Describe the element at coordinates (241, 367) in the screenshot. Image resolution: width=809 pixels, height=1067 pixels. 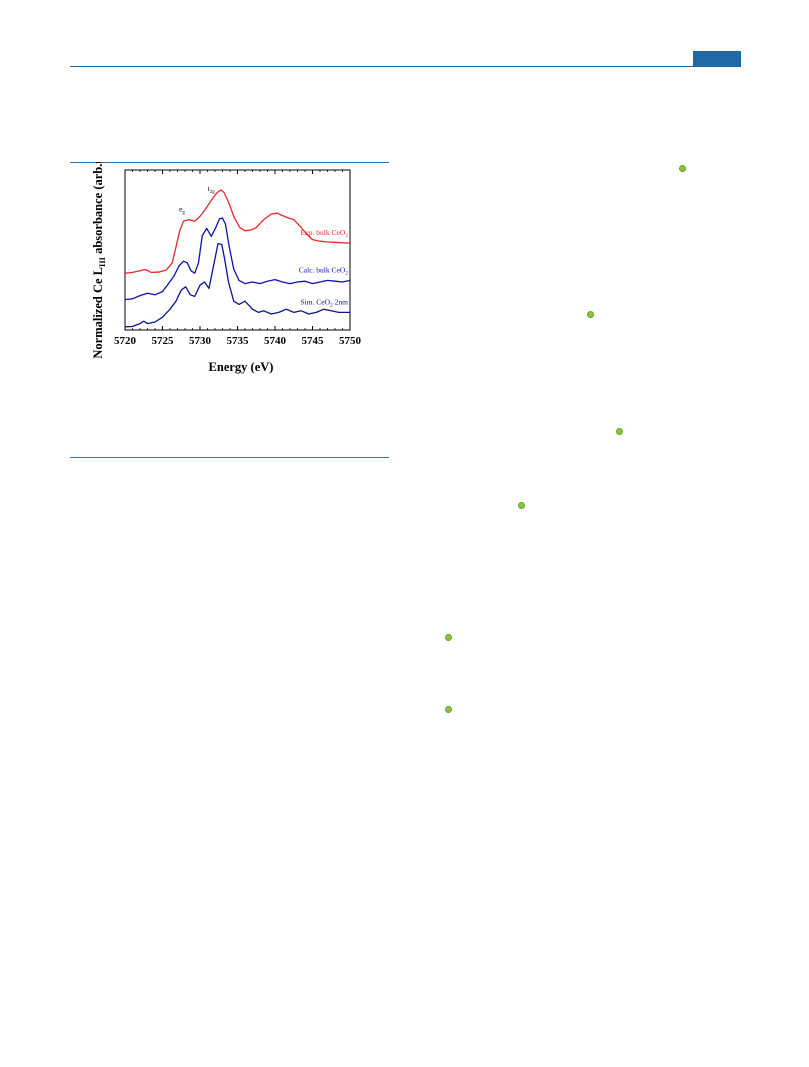
I see `x-axis-label: Energy (eV)` at that location.